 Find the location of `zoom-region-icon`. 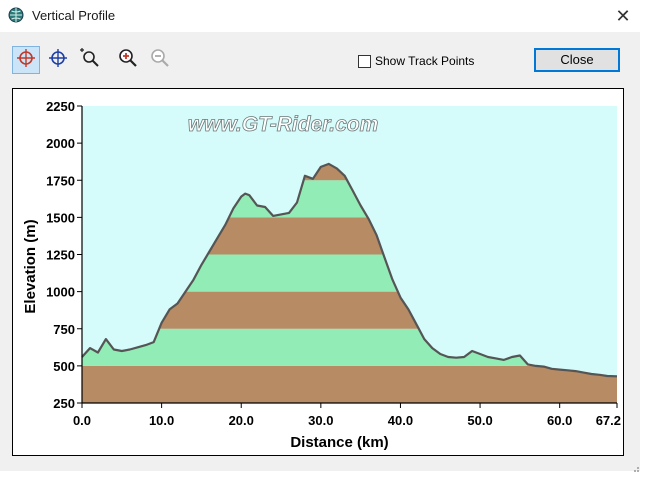

zoom-region-icon is located at coordinates (90, 60).